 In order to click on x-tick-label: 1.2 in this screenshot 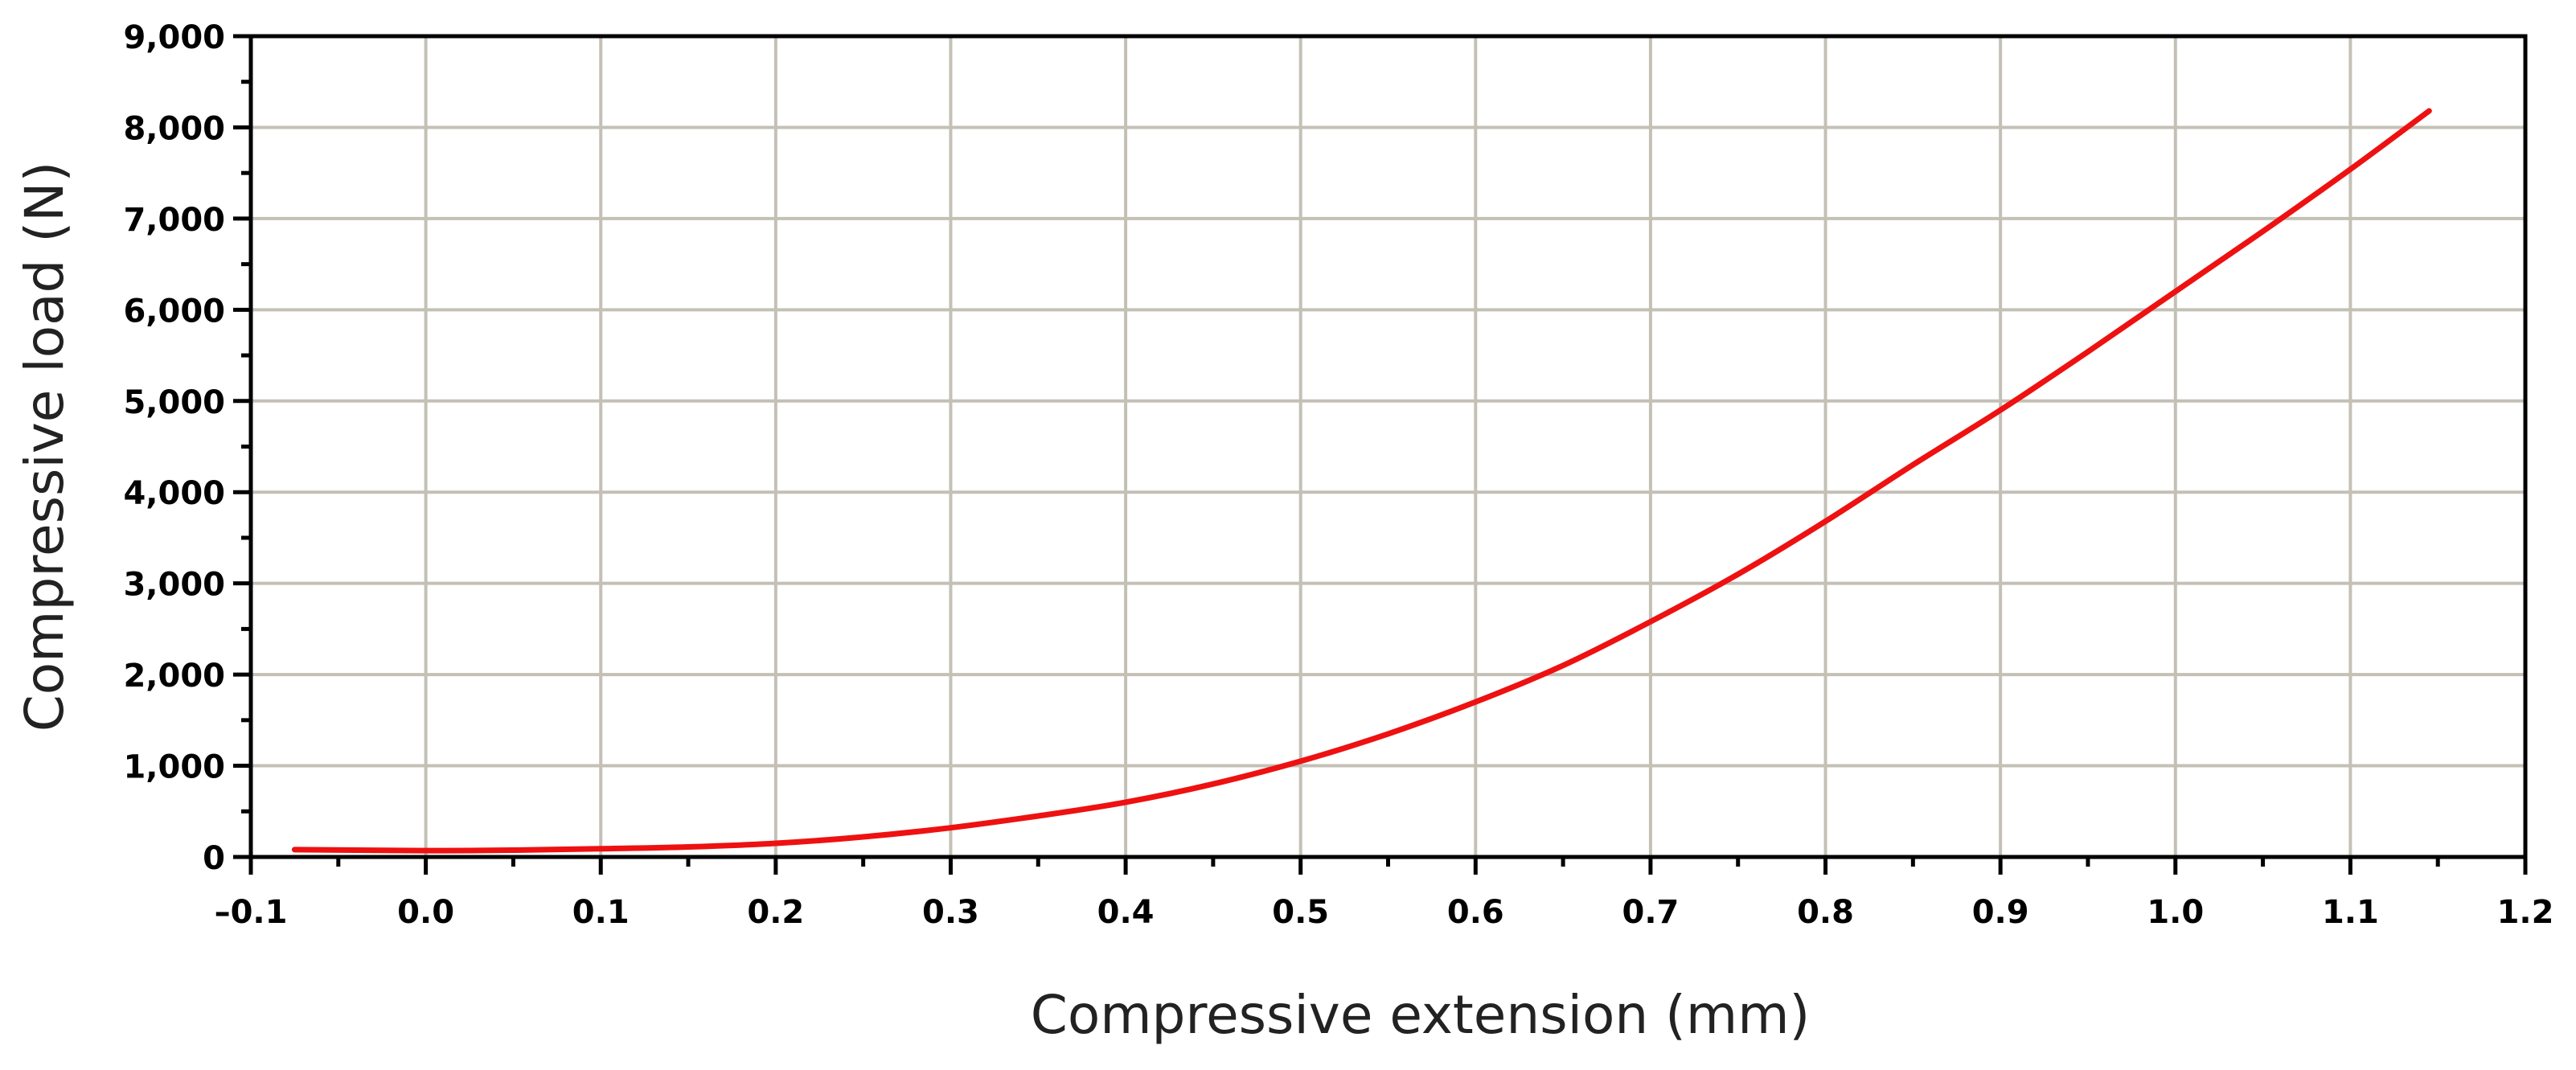, I will do `click(2525, 913)`.